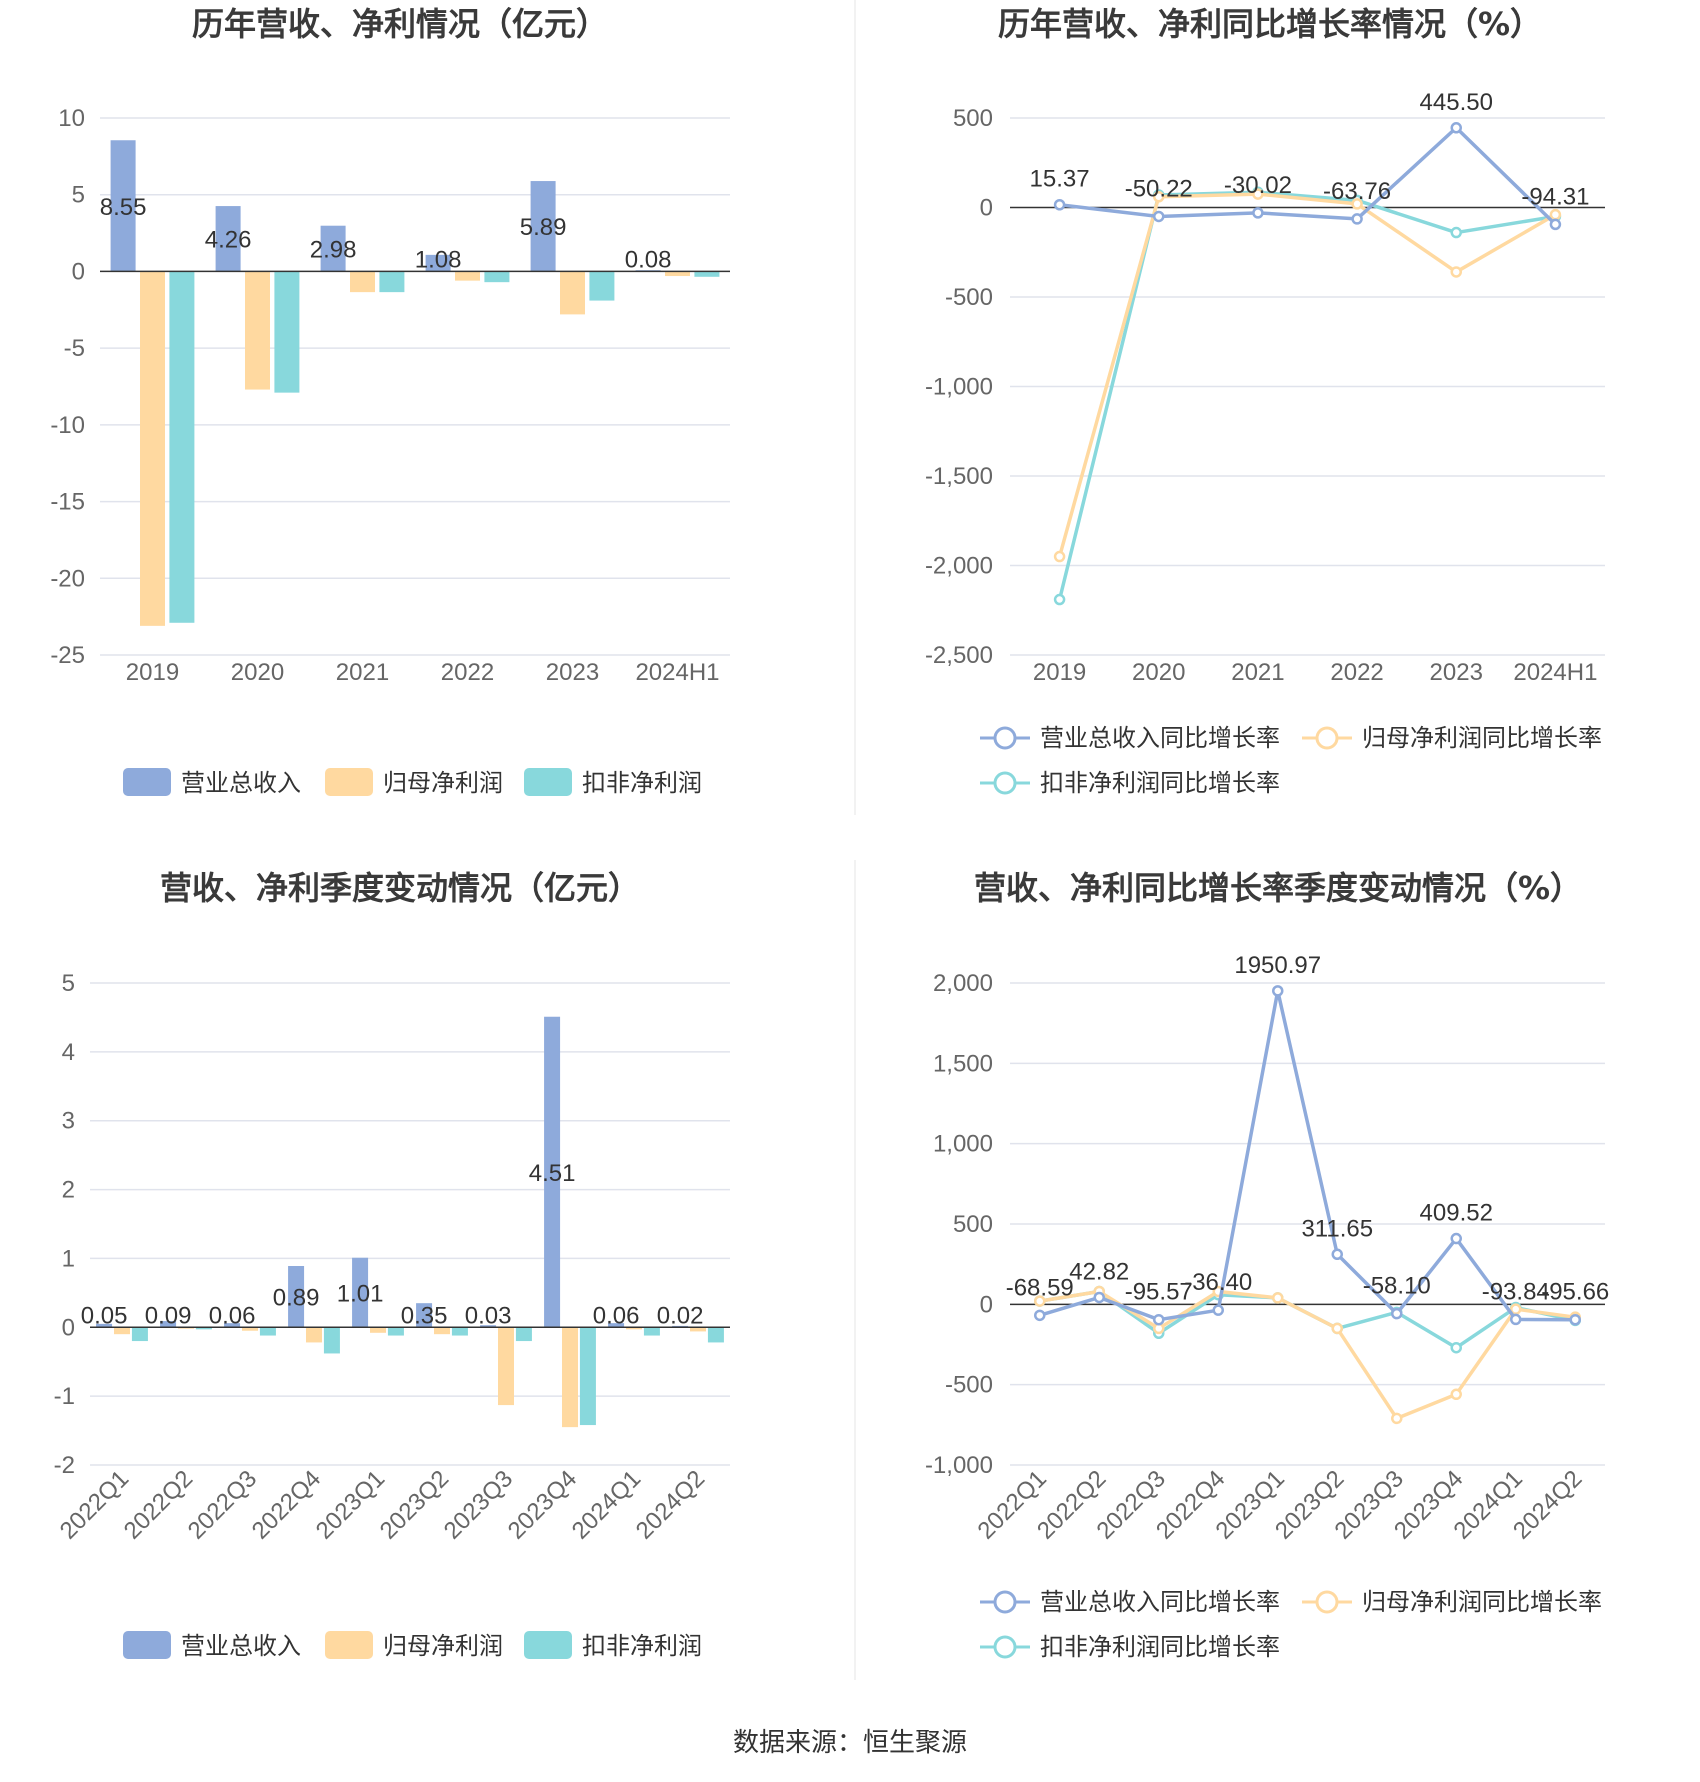 This screenshot has height=1782, width=1700. What do you see at coordinates (677, 672) in the screenshot?
I see `x-tick-label: 2024H1` at bounding box center [677, 672].